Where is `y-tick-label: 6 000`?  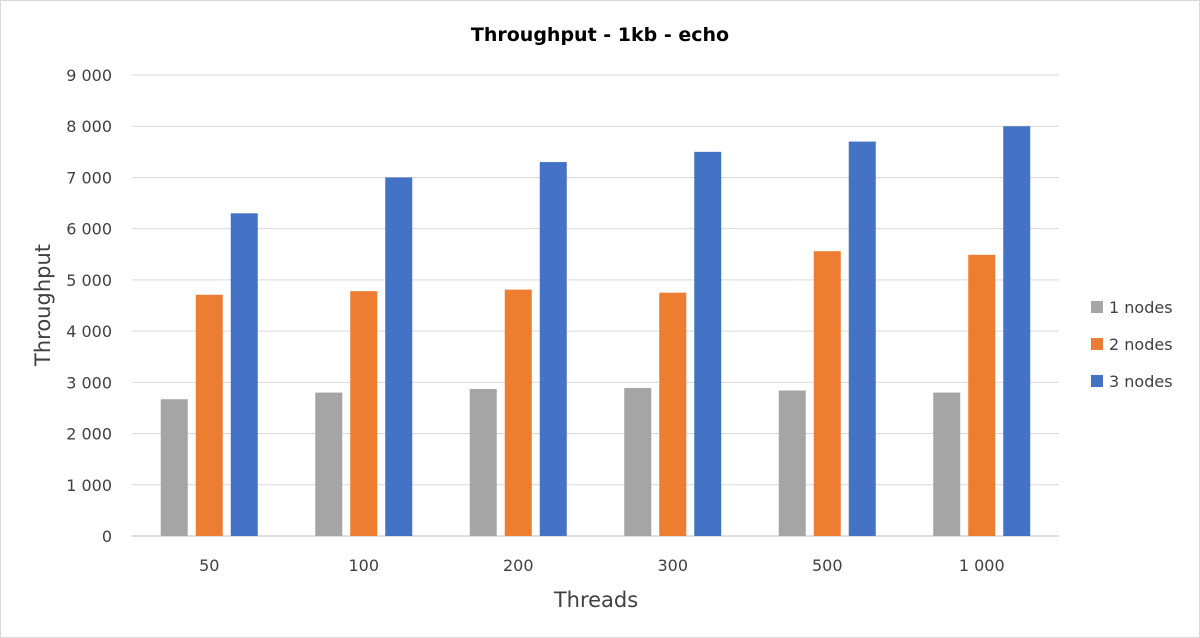 y-tick-label: 6 000 is located at coordinates (89, 229).